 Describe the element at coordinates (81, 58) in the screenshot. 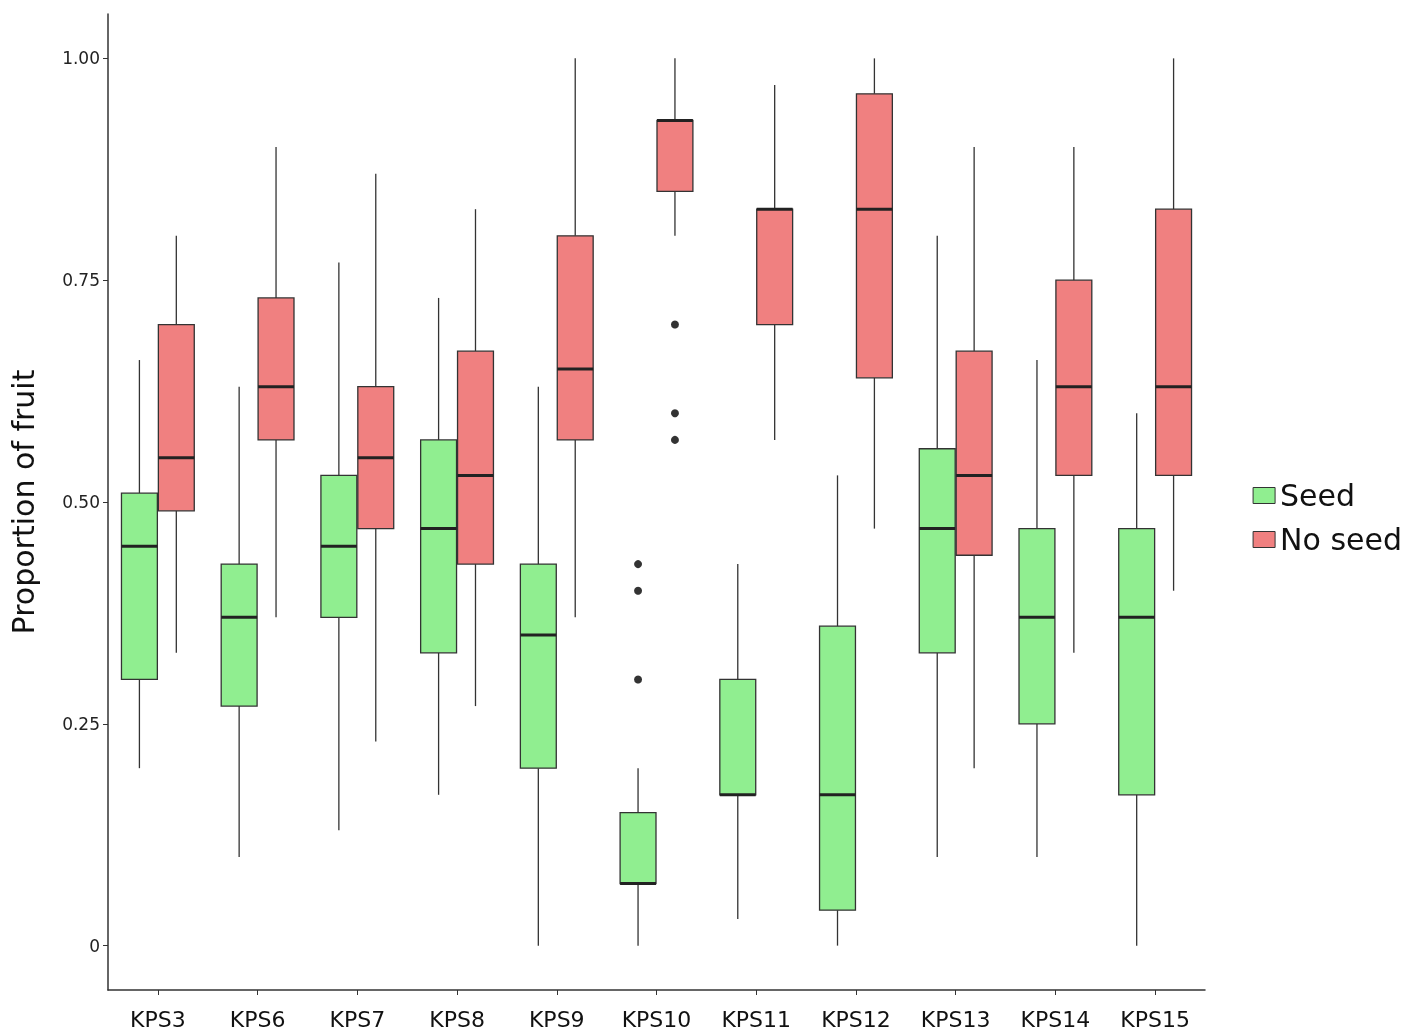

I see `y-tick-label: 1.00` at that location.